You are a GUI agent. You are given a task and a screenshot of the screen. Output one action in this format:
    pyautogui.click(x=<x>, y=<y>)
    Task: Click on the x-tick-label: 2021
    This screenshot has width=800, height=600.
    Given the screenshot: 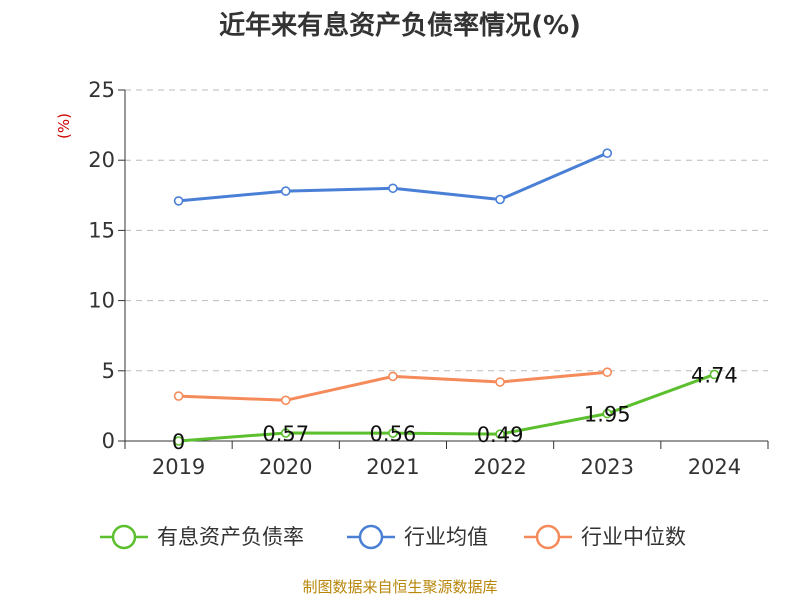 What is the action you would take?
    pyautogui.click(x=392, y=467)
    